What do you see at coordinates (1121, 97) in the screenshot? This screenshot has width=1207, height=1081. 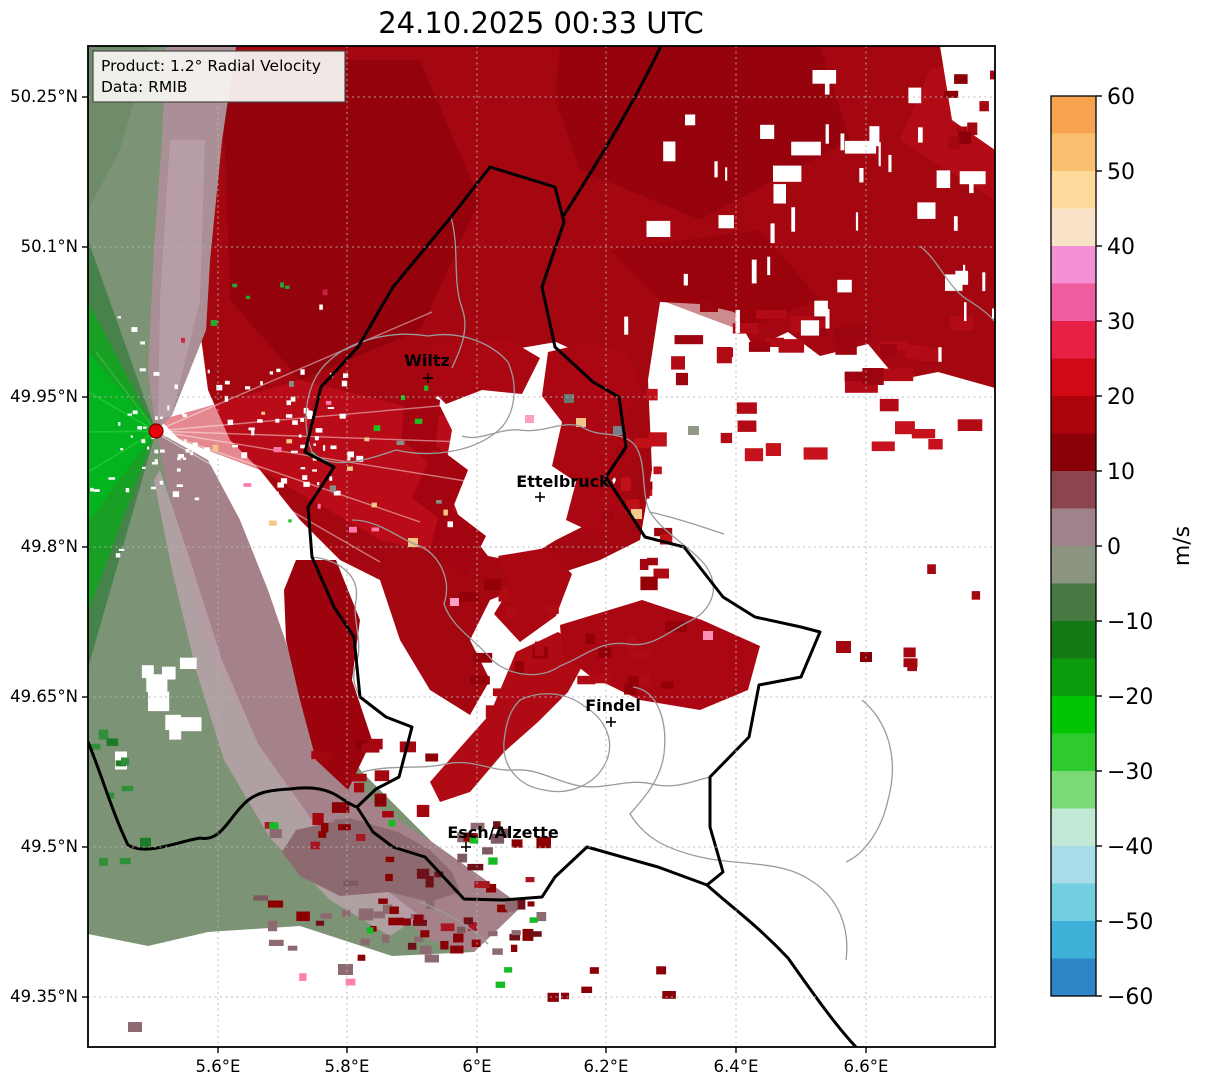 I see `colorbar-tick-label: 60` at bounding box center [1121, 97].